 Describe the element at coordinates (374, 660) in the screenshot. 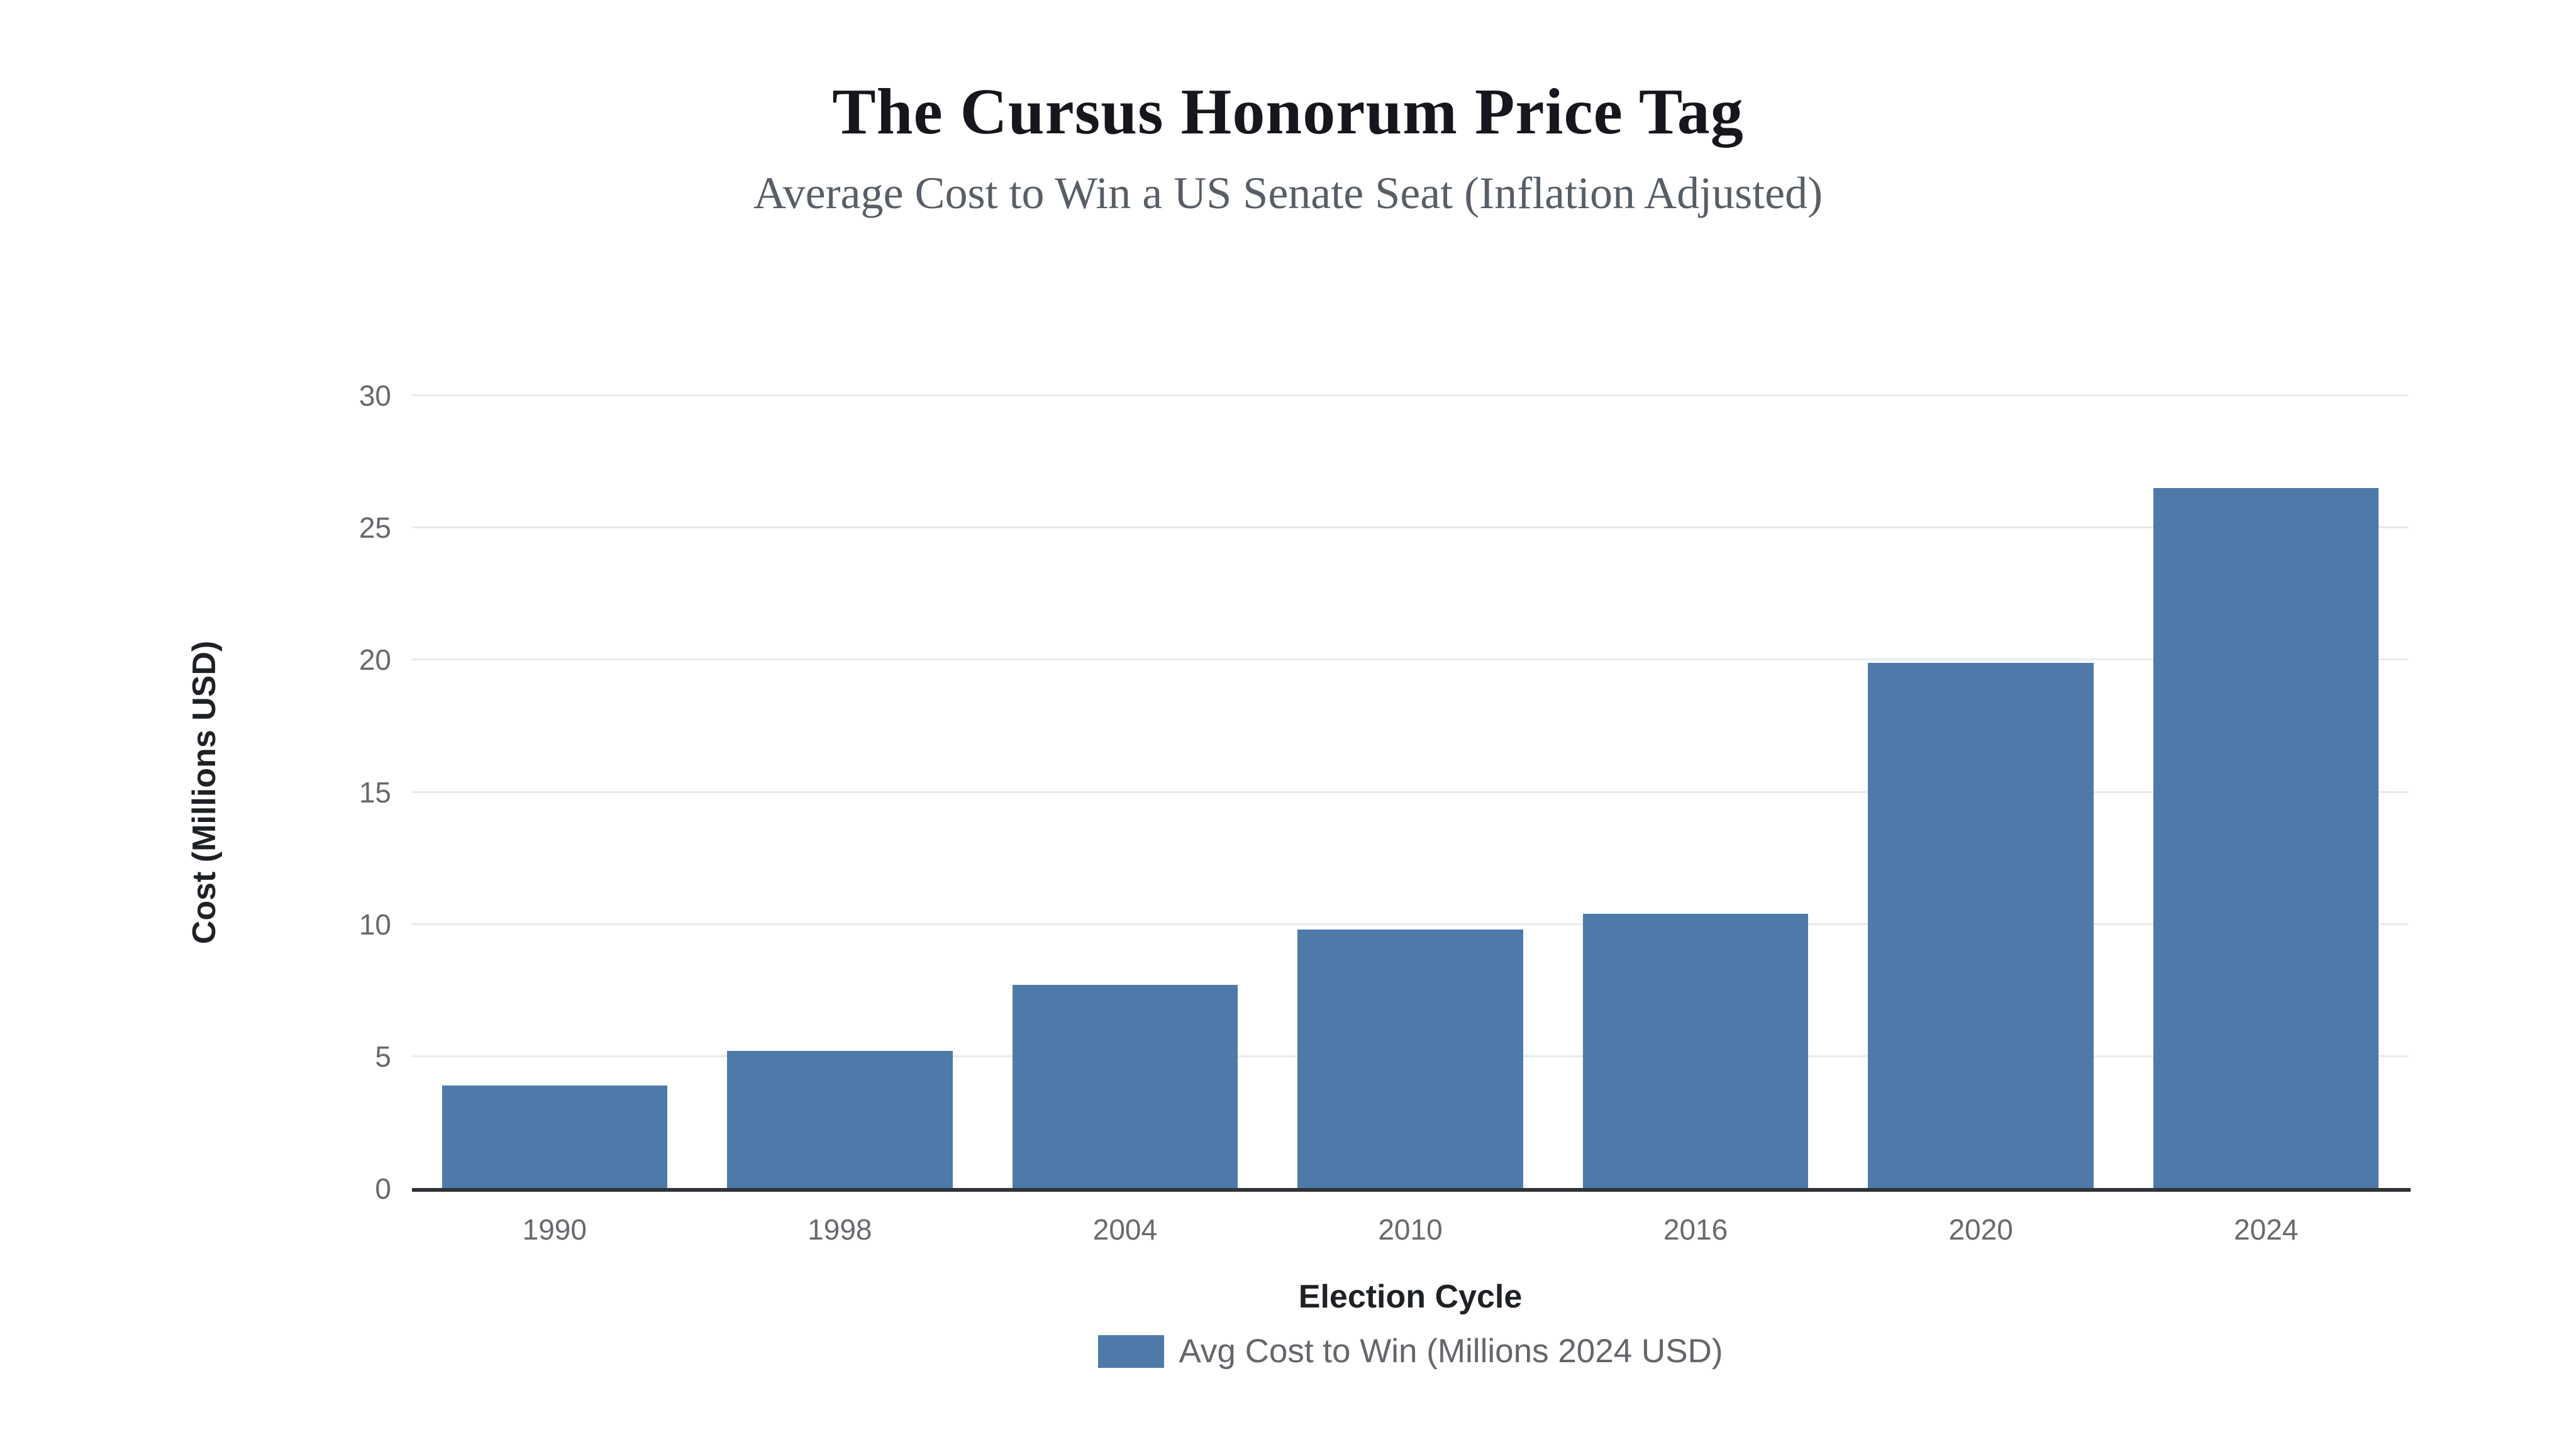

I see `y-tick-label-20: 20` at that location.